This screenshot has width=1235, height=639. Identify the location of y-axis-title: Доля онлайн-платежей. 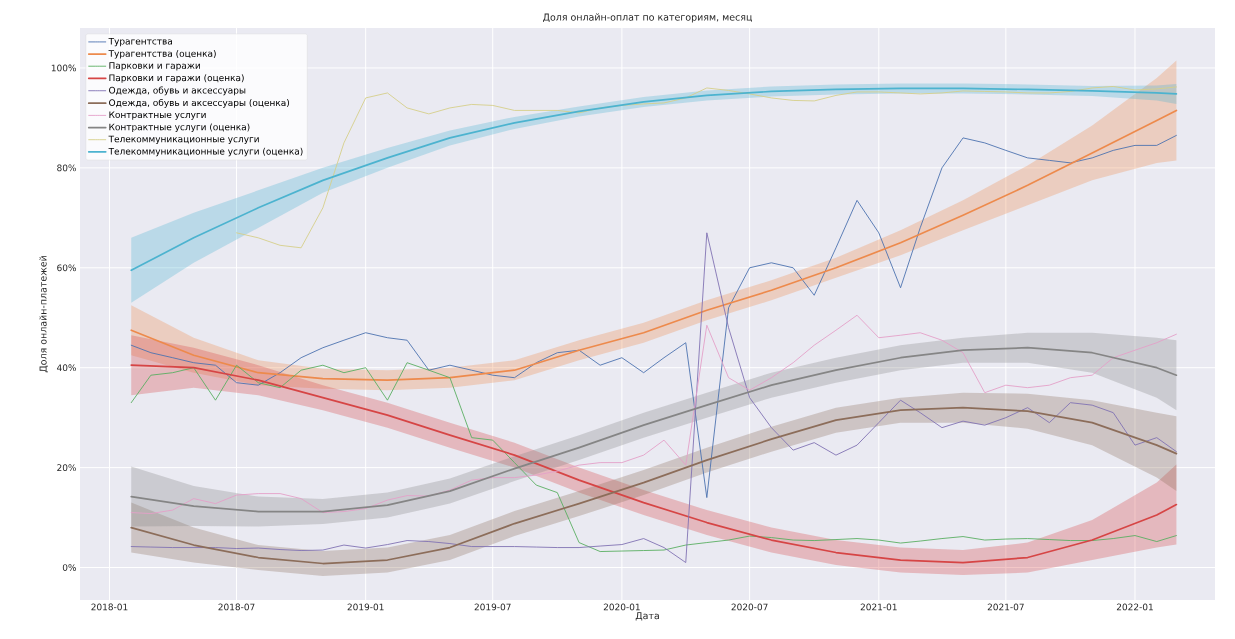
(43, 314).